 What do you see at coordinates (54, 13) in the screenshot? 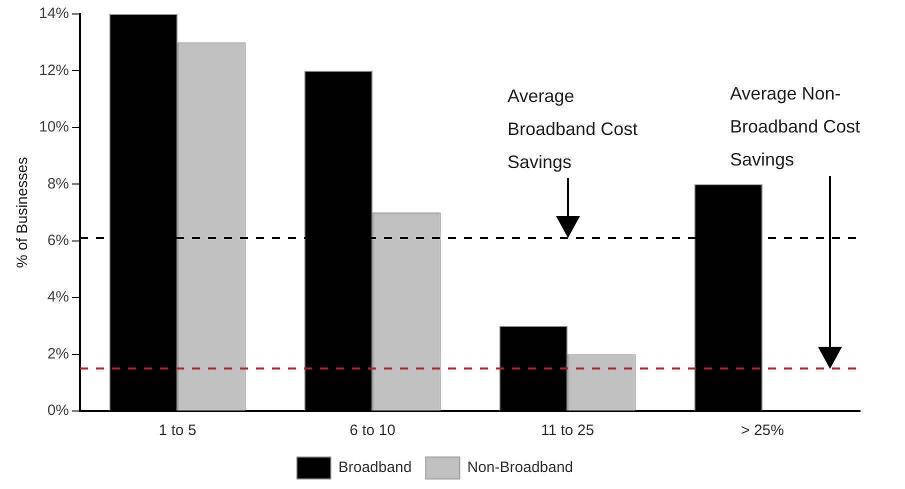
I see `y-tick-label: 14%` at bounding box center [54, 13].